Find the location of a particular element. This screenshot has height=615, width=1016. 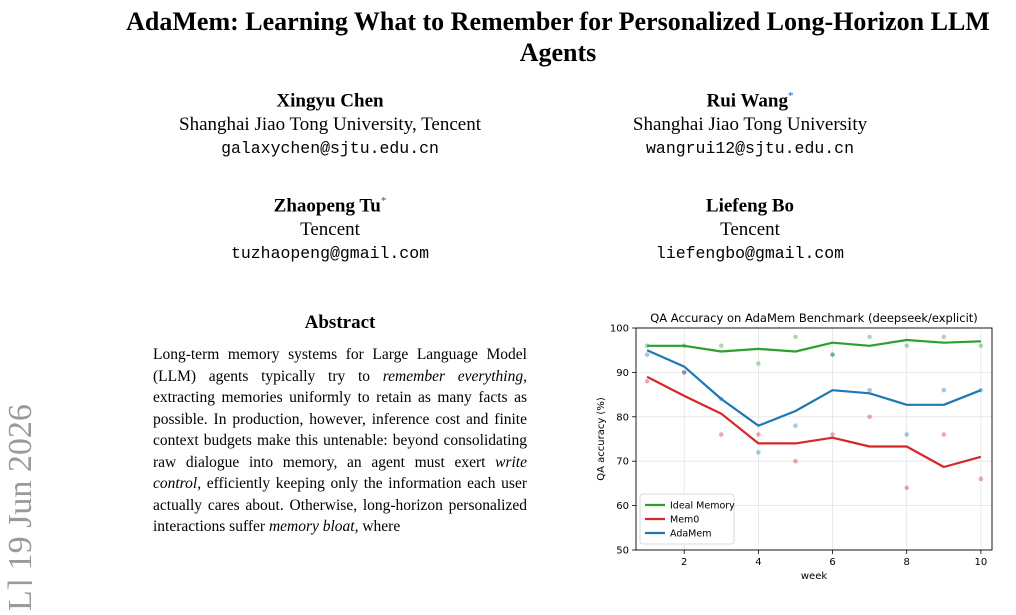

x-tick-label: 8 is located at coordinates (907, 562).